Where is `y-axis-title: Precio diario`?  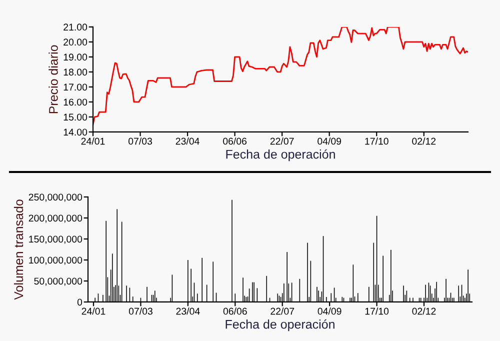
y-axis-title: Precio diario is located at coordinates (53, 79).